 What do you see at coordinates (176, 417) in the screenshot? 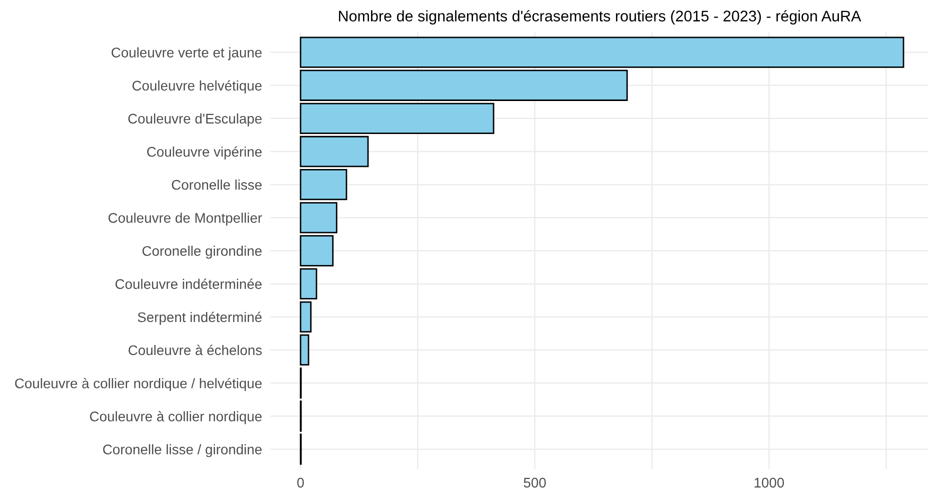
I see `y-tick-label: Couleuvre à collier nordique` at bounding box center [176, 417].